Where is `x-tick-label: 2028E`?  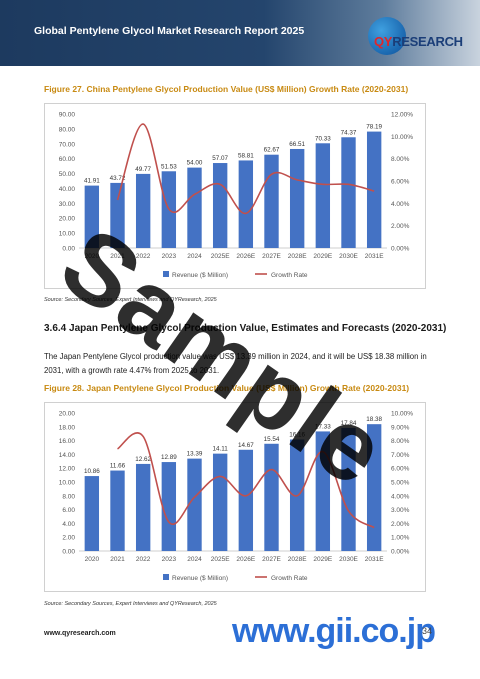 x-tick-label: 2028E is located at coordinates (297, 256).